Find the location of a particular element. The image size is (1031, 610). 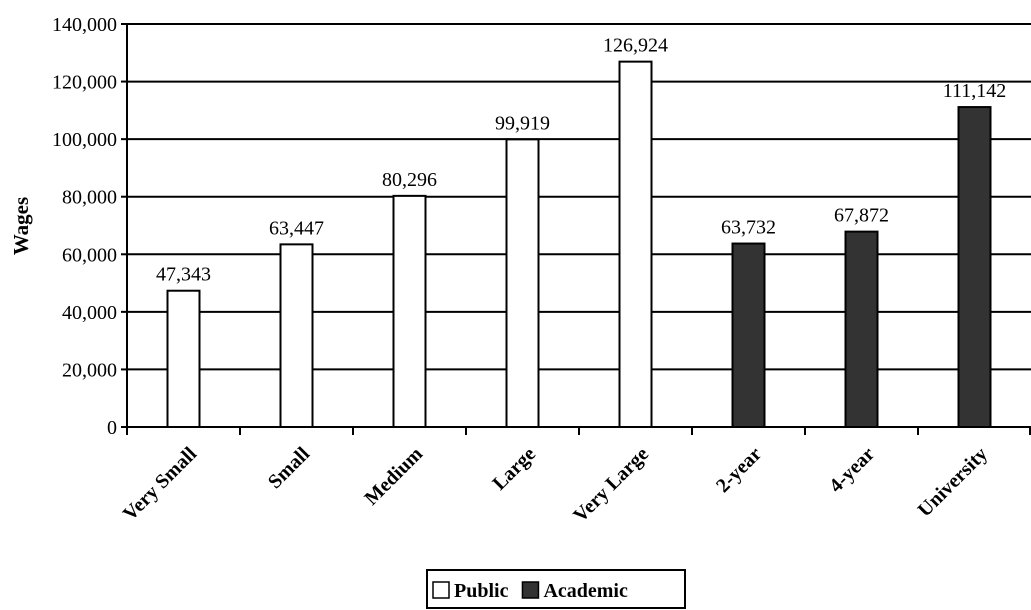

y-tick-label: 20,000 is located at coordinates (89, 370).